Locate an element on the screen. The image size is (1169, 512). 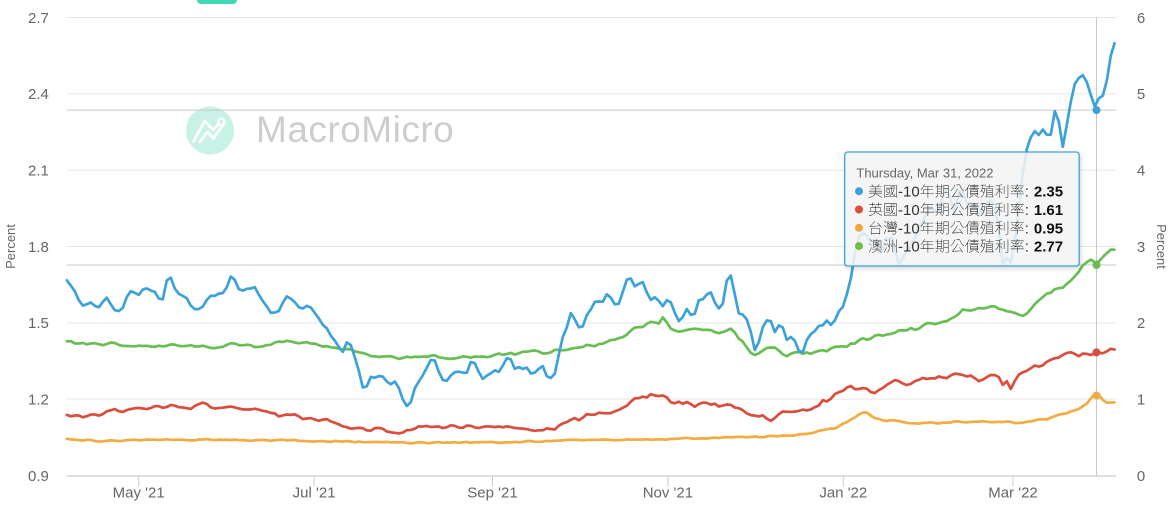
svg-text: Sep '21 is located at coordinates (492, 493).